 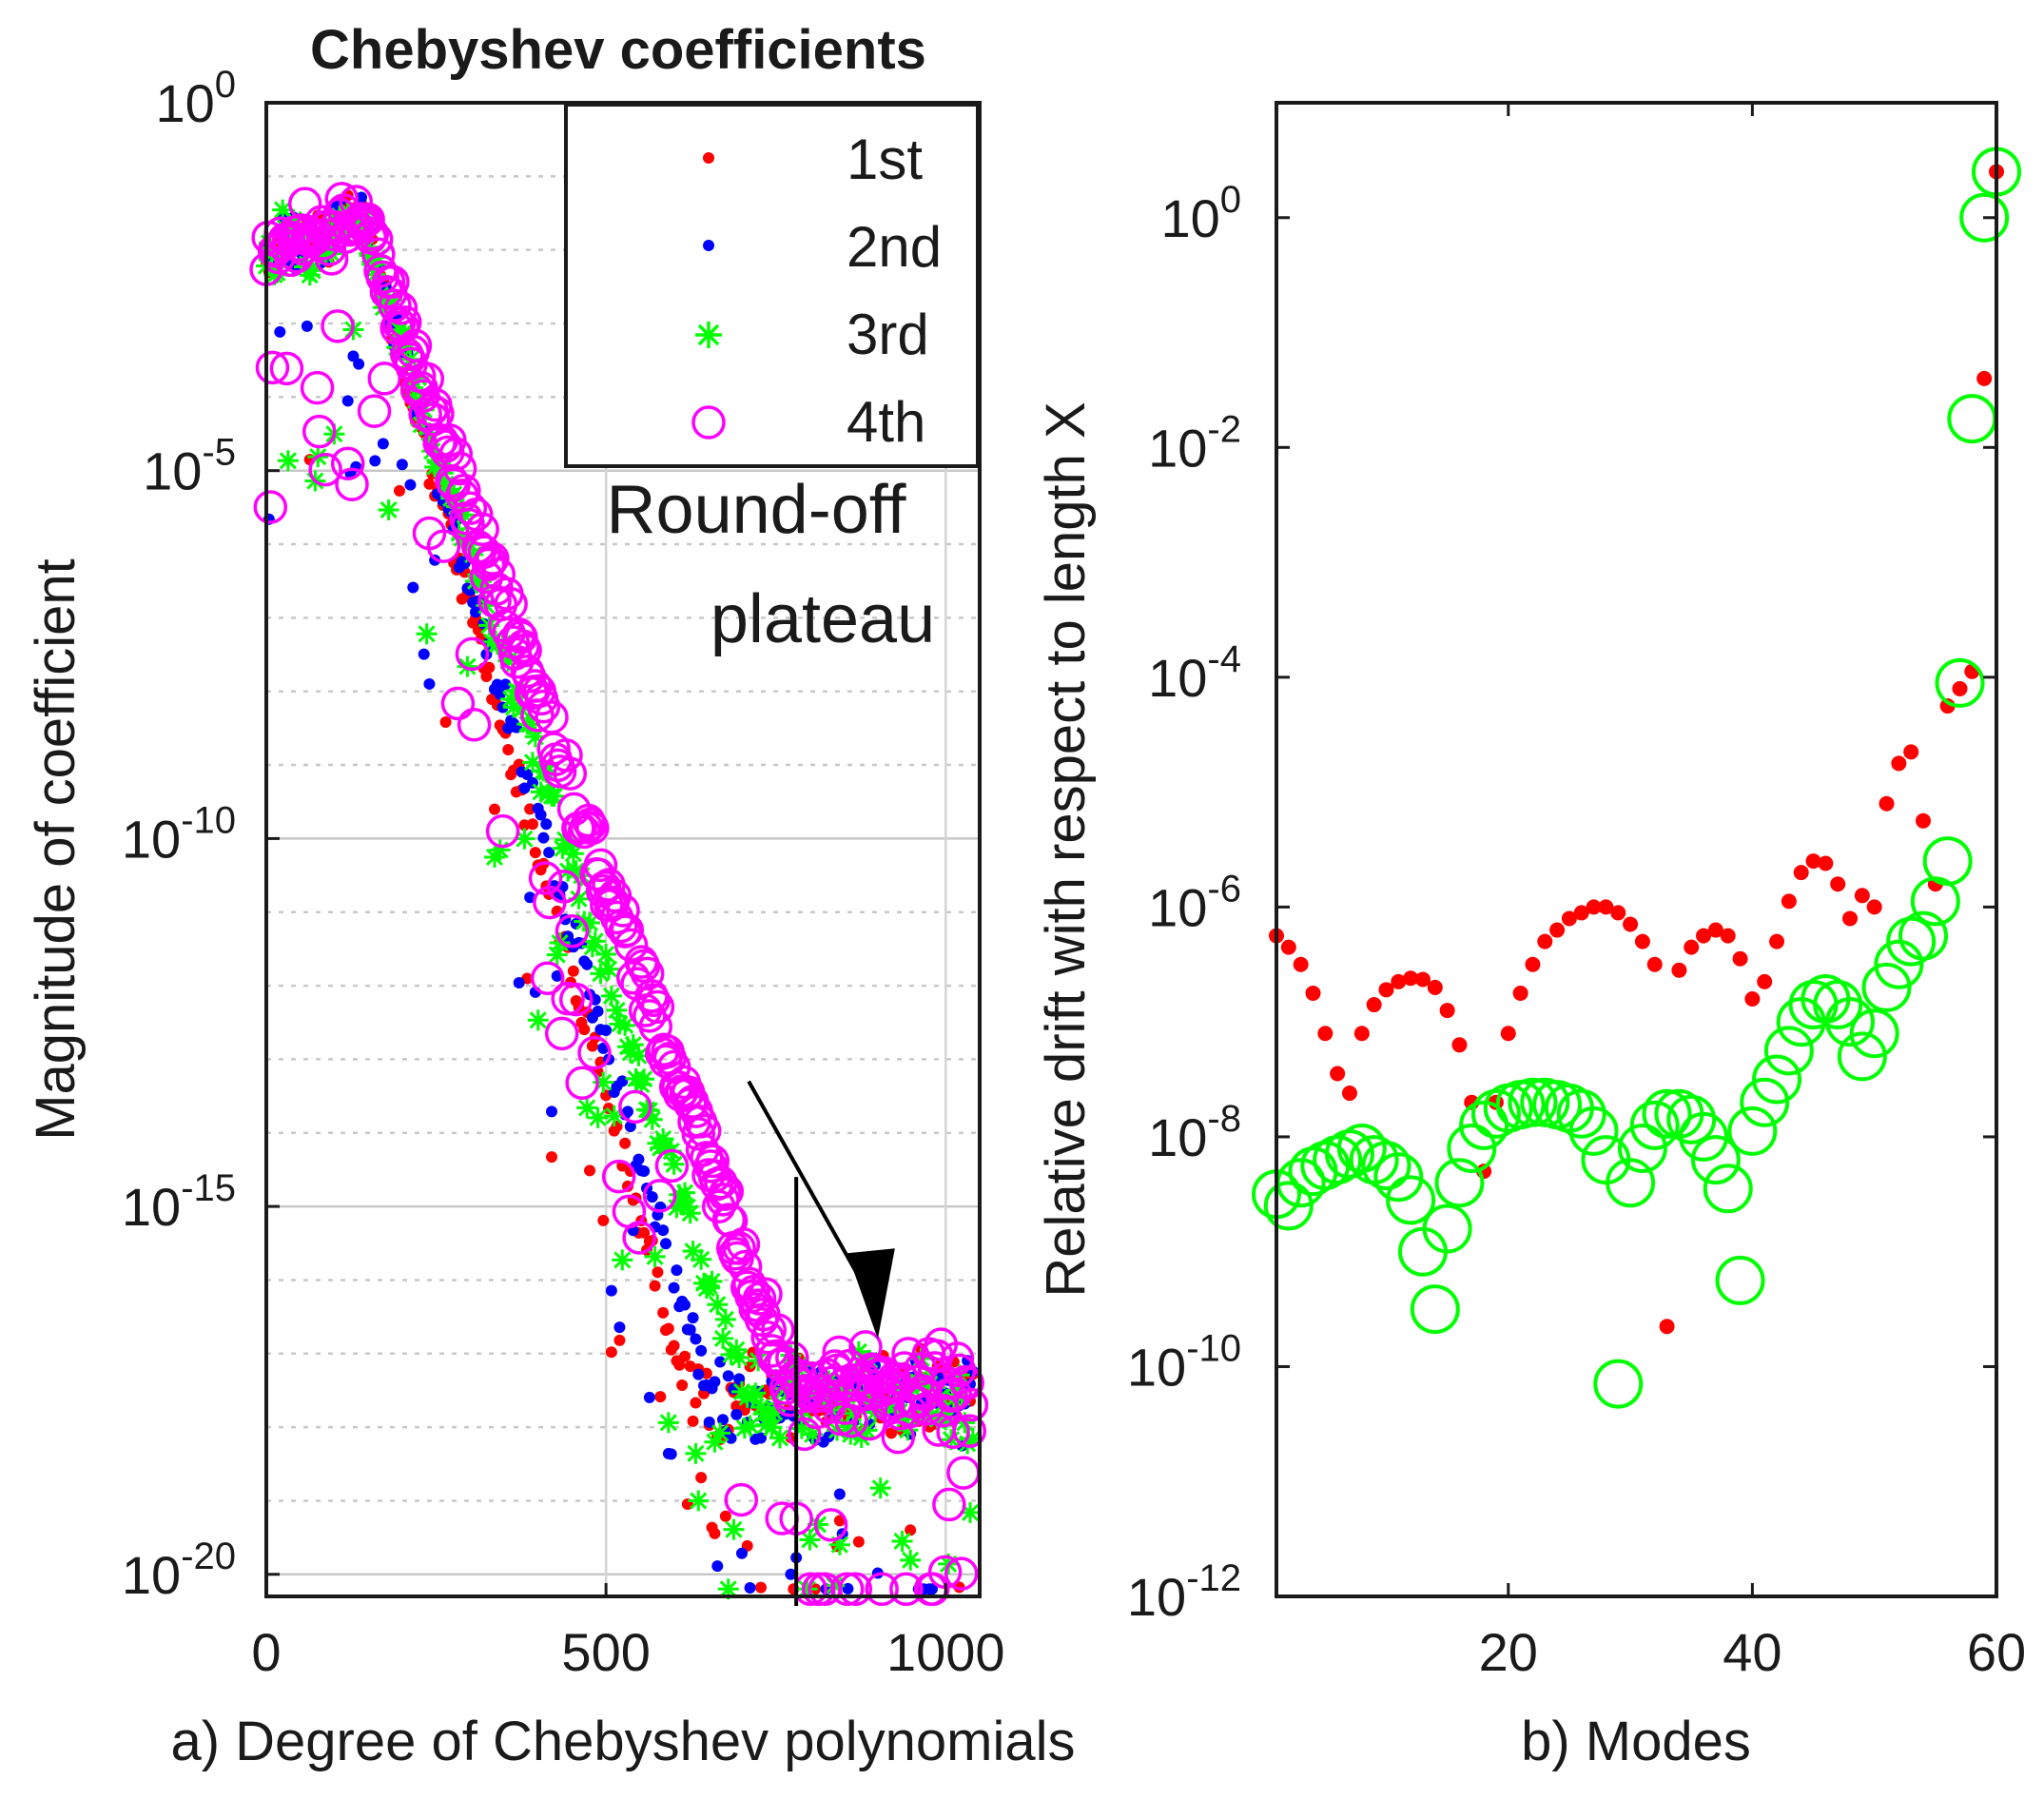 I want to click on x-tick-label: 1000, so click(x=946, y=1652).